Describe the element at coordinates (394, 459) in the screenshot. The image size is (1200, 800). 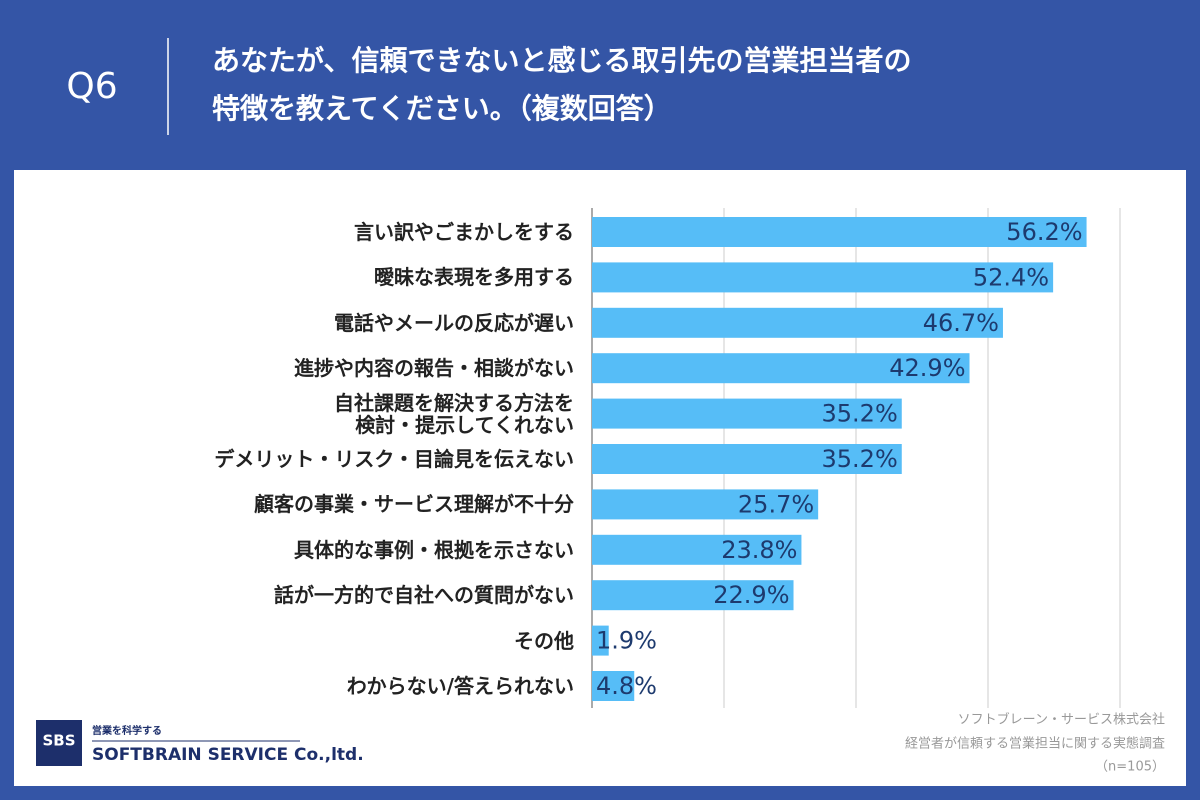
I see `category-label: デメリット・リスク・目論見を伝えない` at that location.